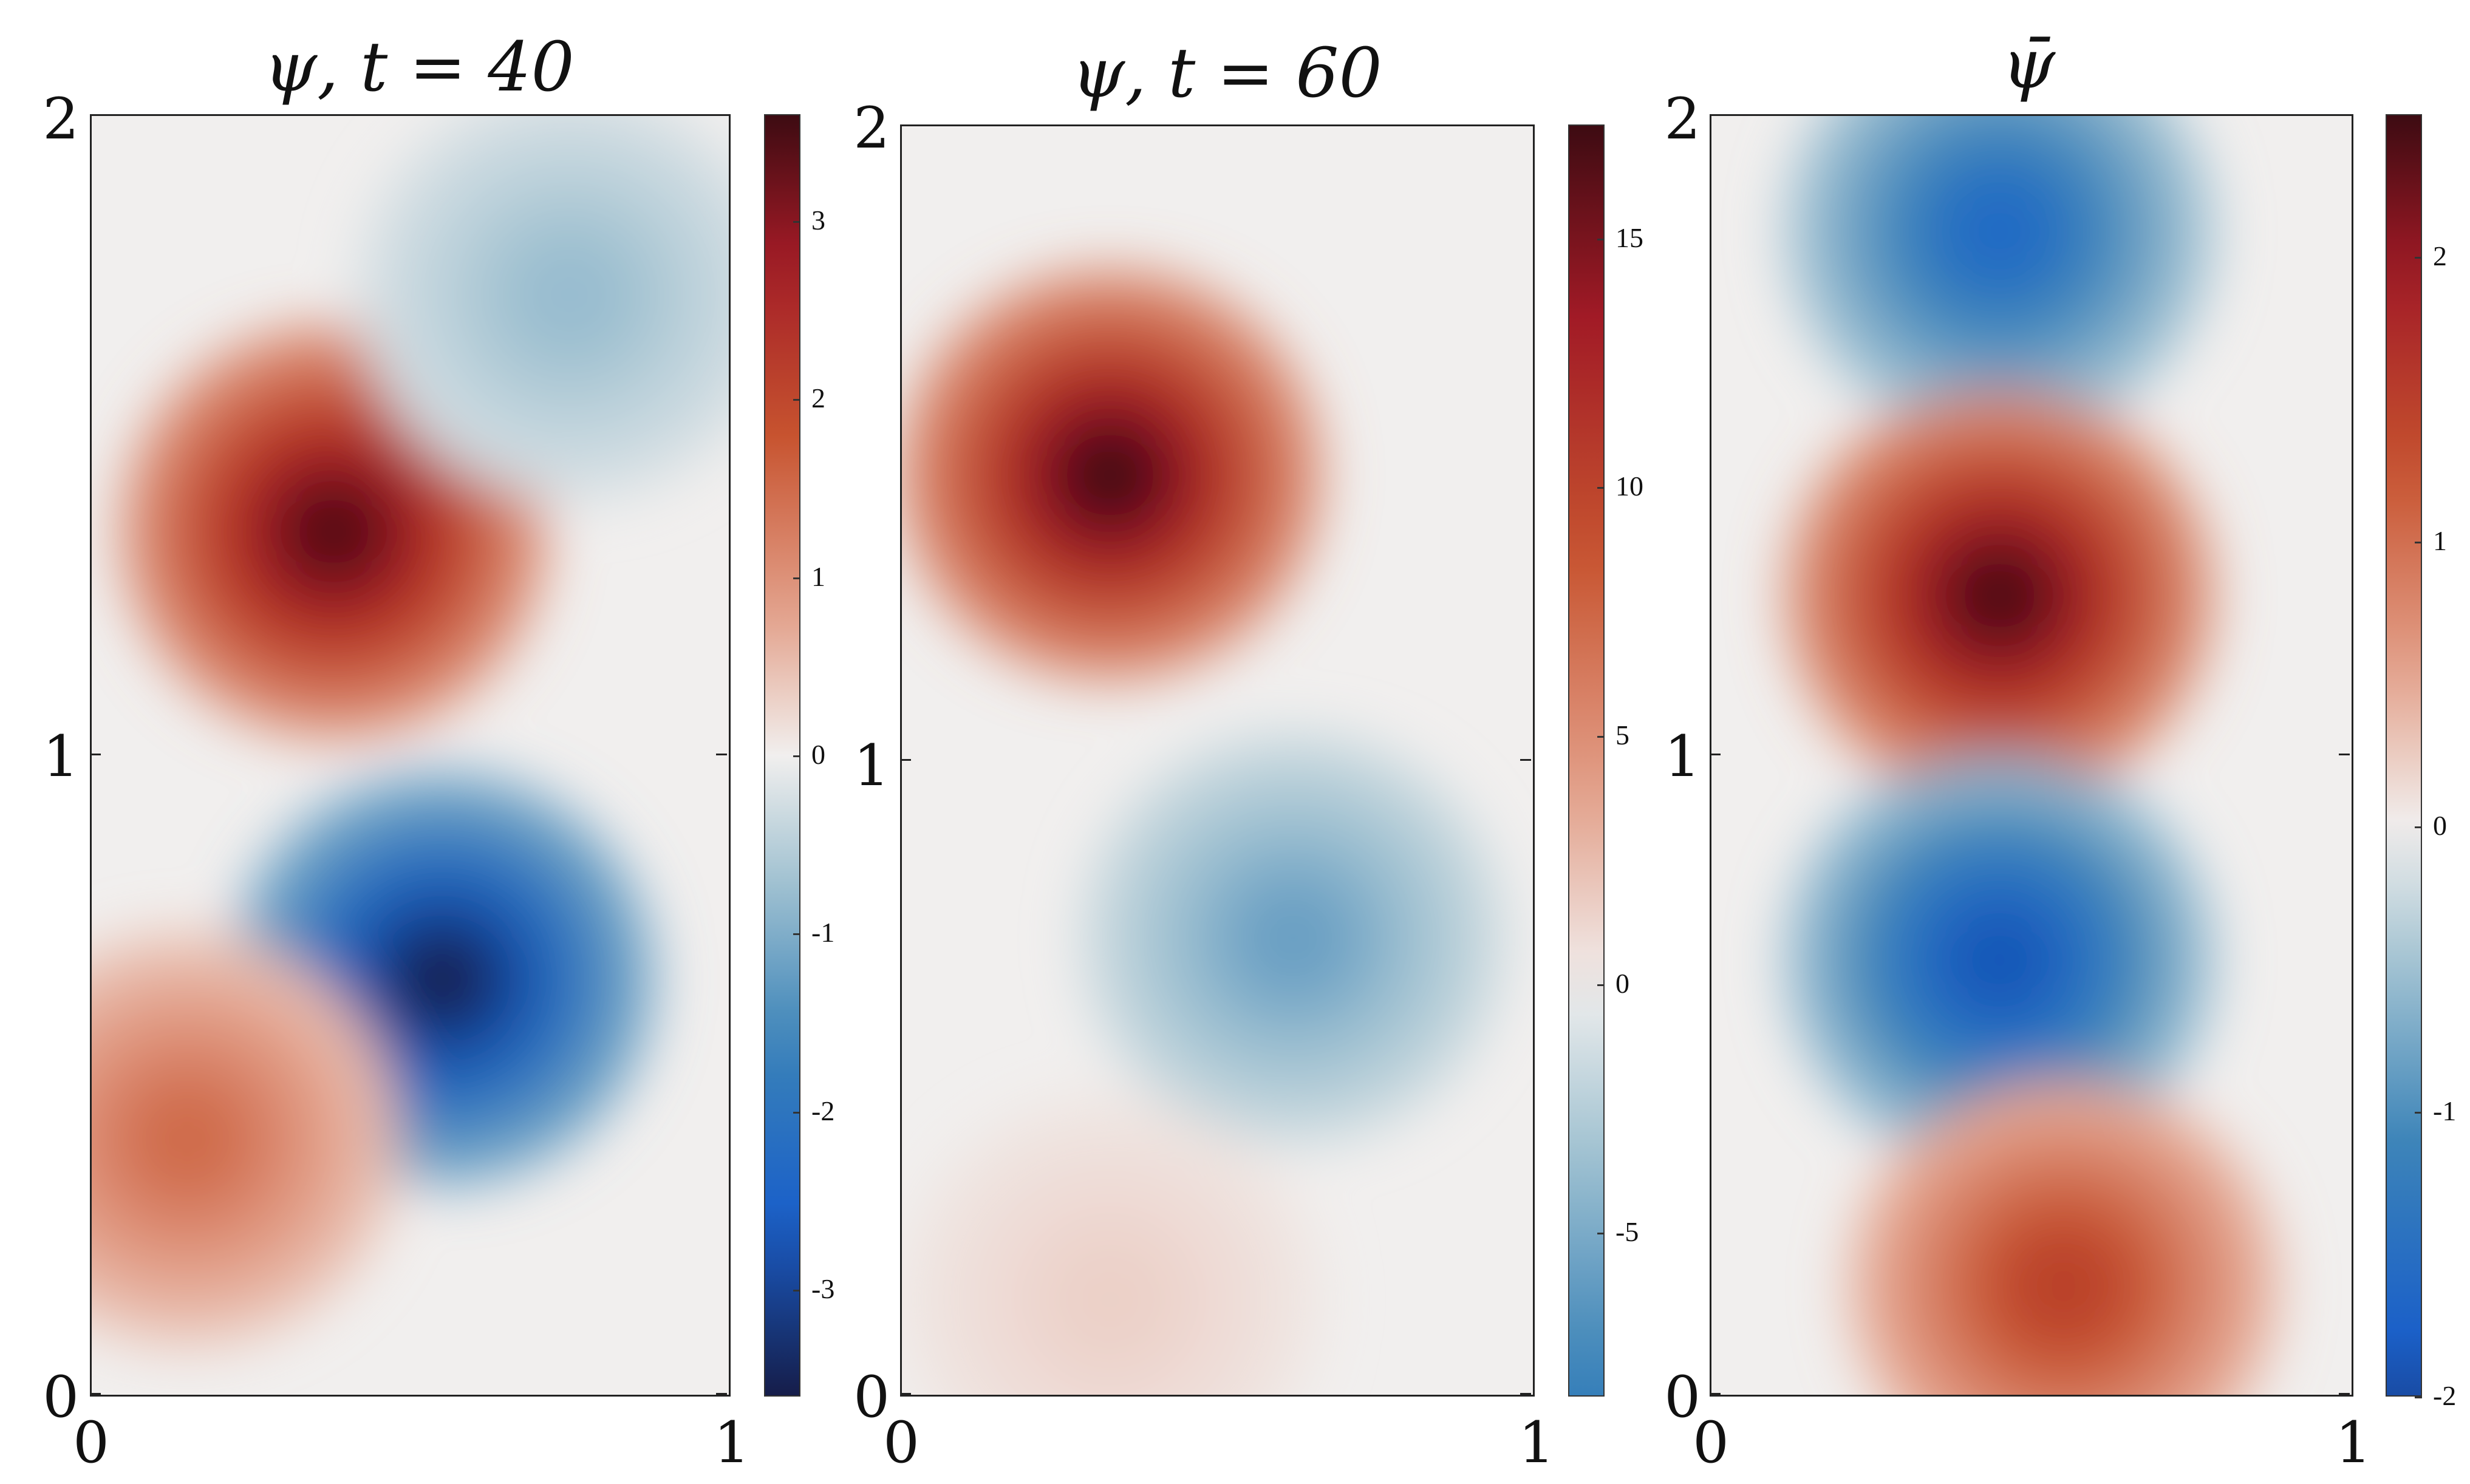  I want to click on colorbar-tick-label: 15, so click(1629, 238).